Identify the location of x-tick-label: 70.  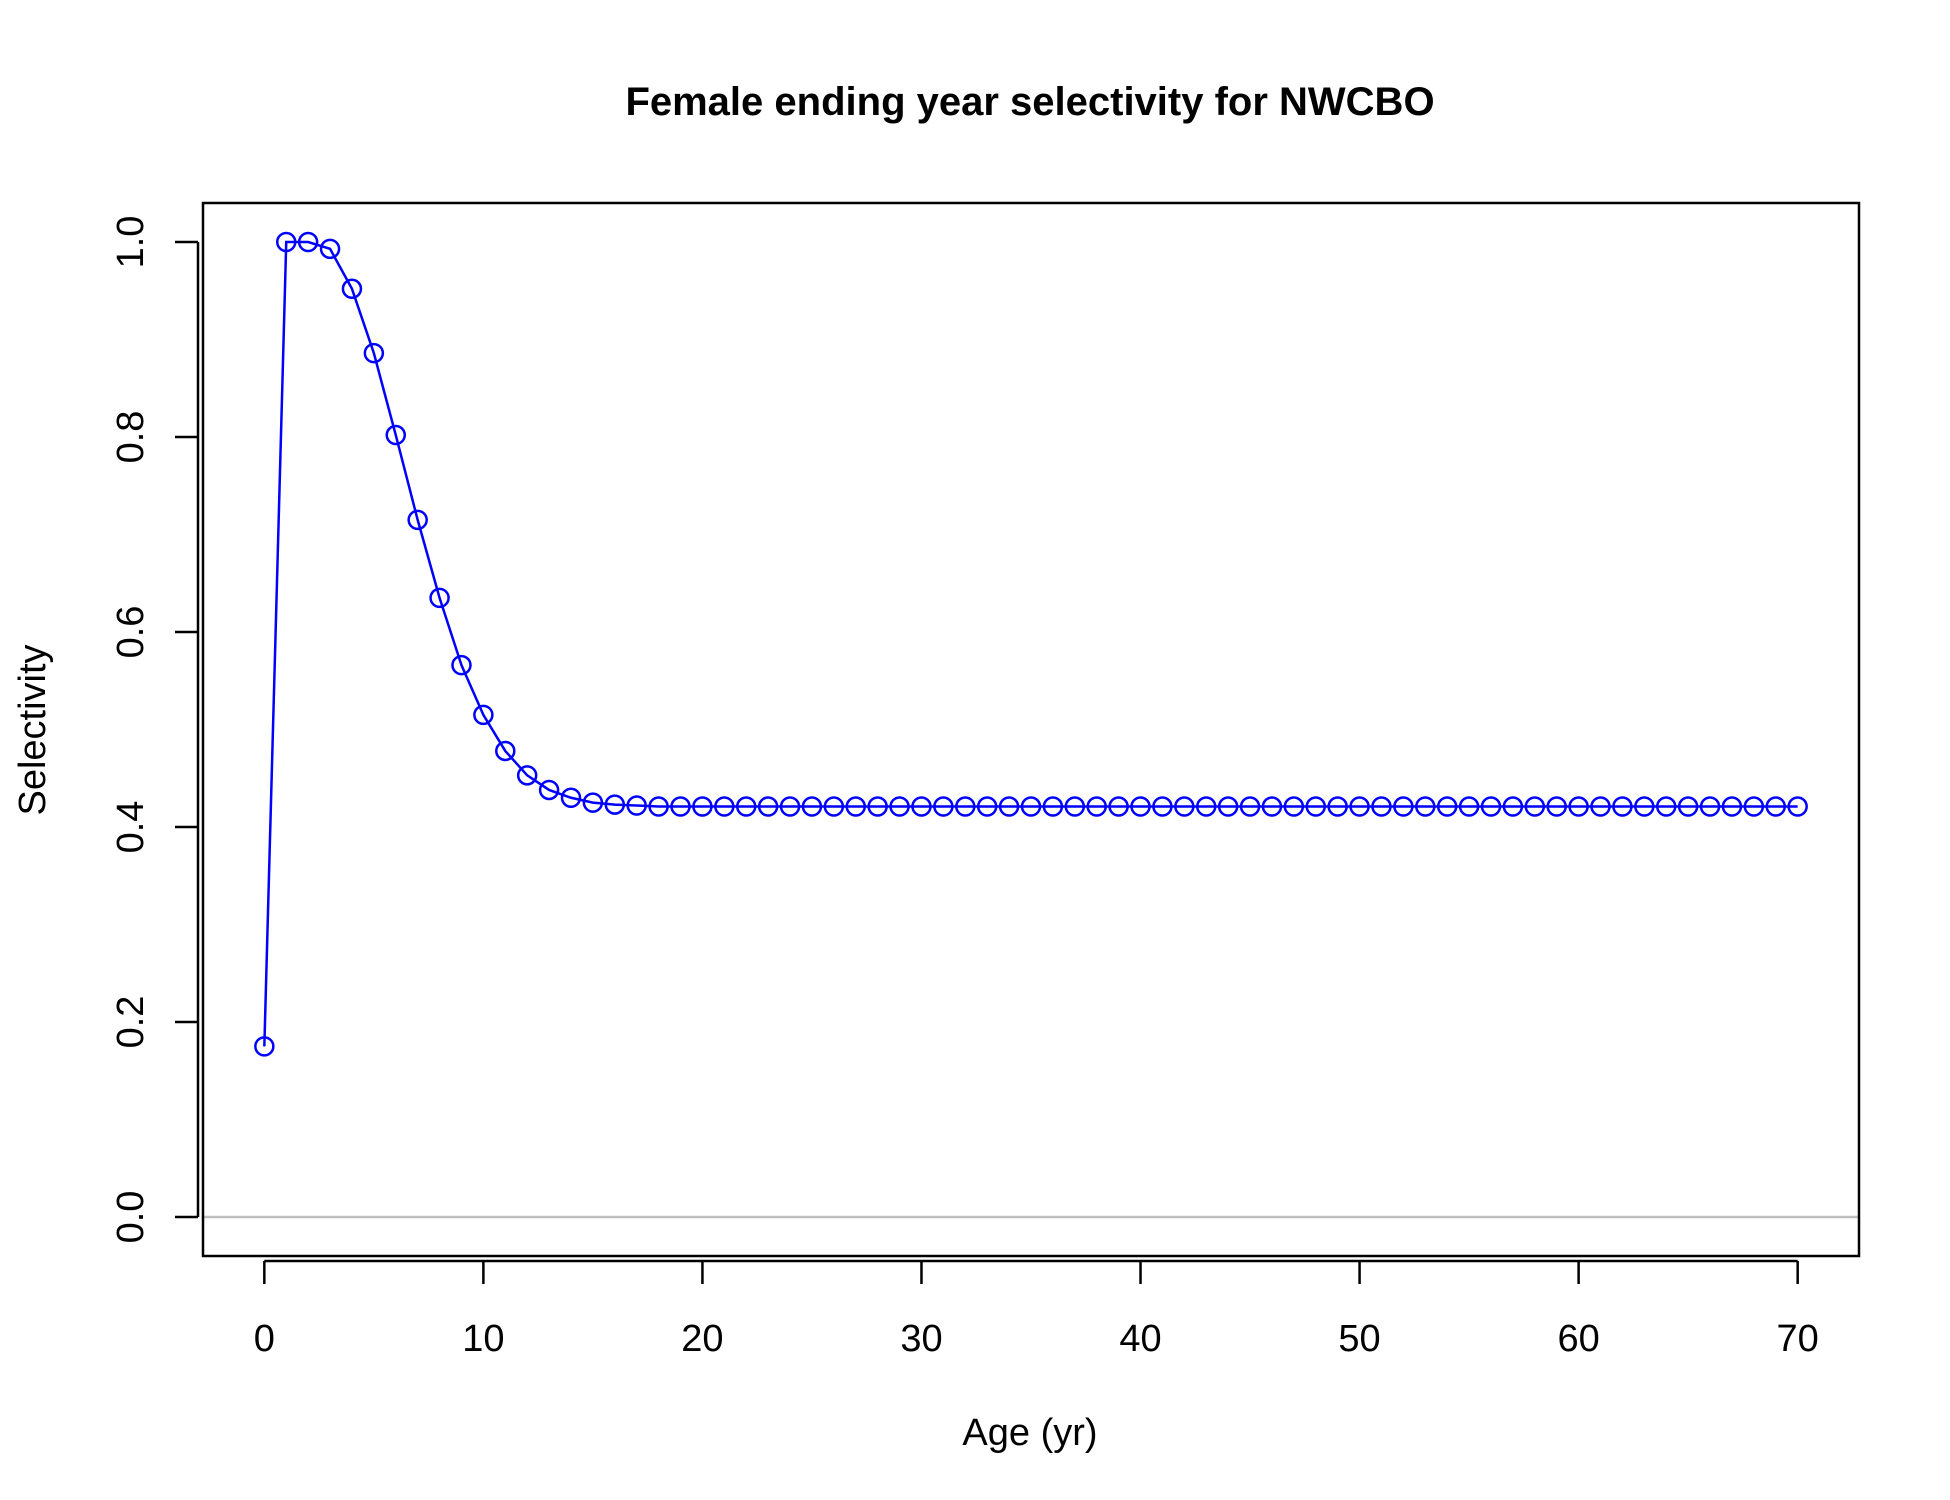
(1798, 1339).